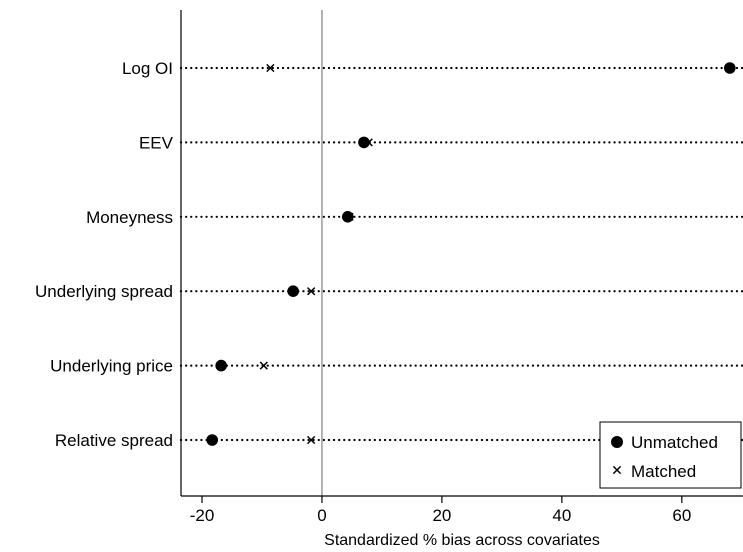  I want to click on category-label: Moneyness, so click(129, 217).